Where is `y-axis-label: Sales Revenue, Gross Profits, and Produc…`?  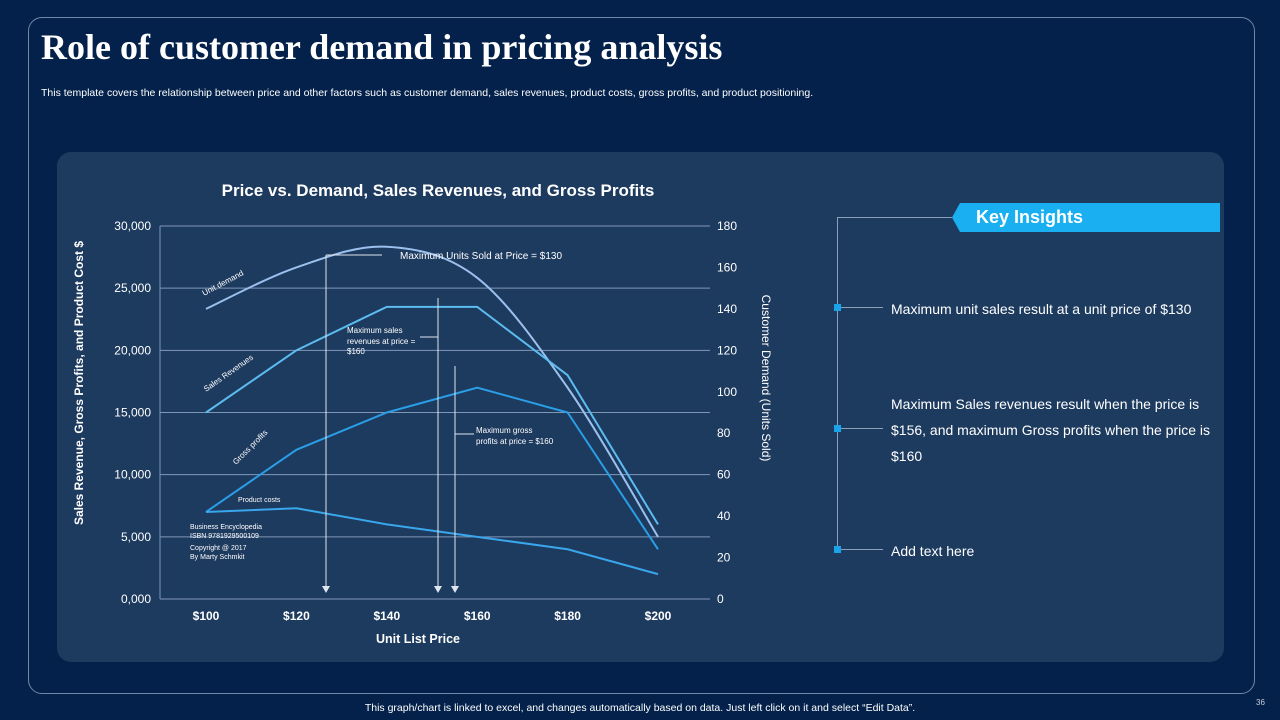
y-axis-label: Sales Revenue, Gross Profits, and Produc… is located at coordinates (79, 383).